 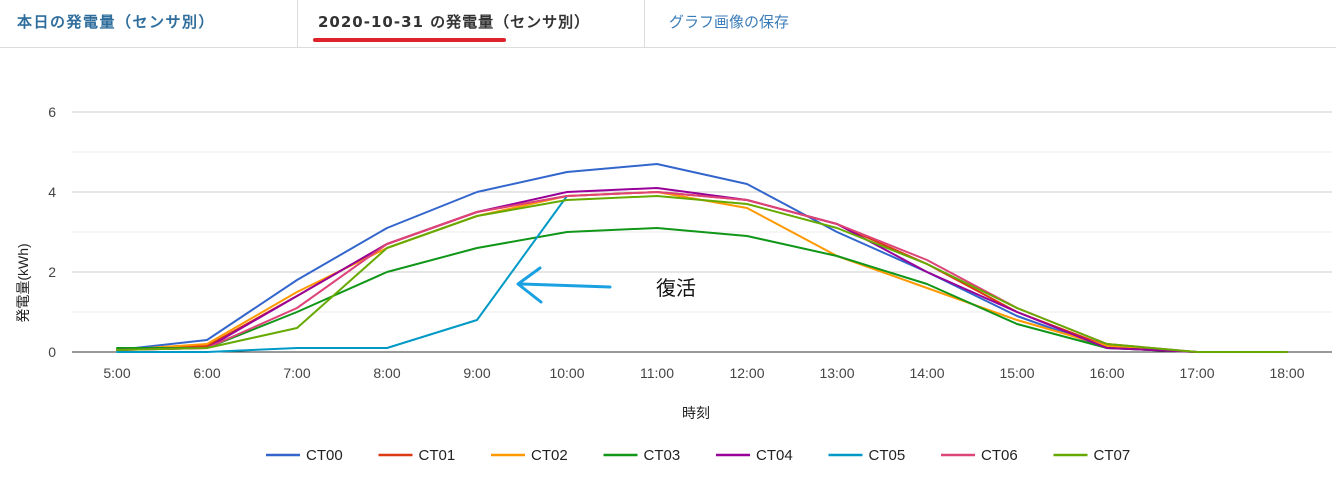 I want to click on tab-date-generation: 2020-10-31 の発電量（センサ別）, so click(x=471, y=23).